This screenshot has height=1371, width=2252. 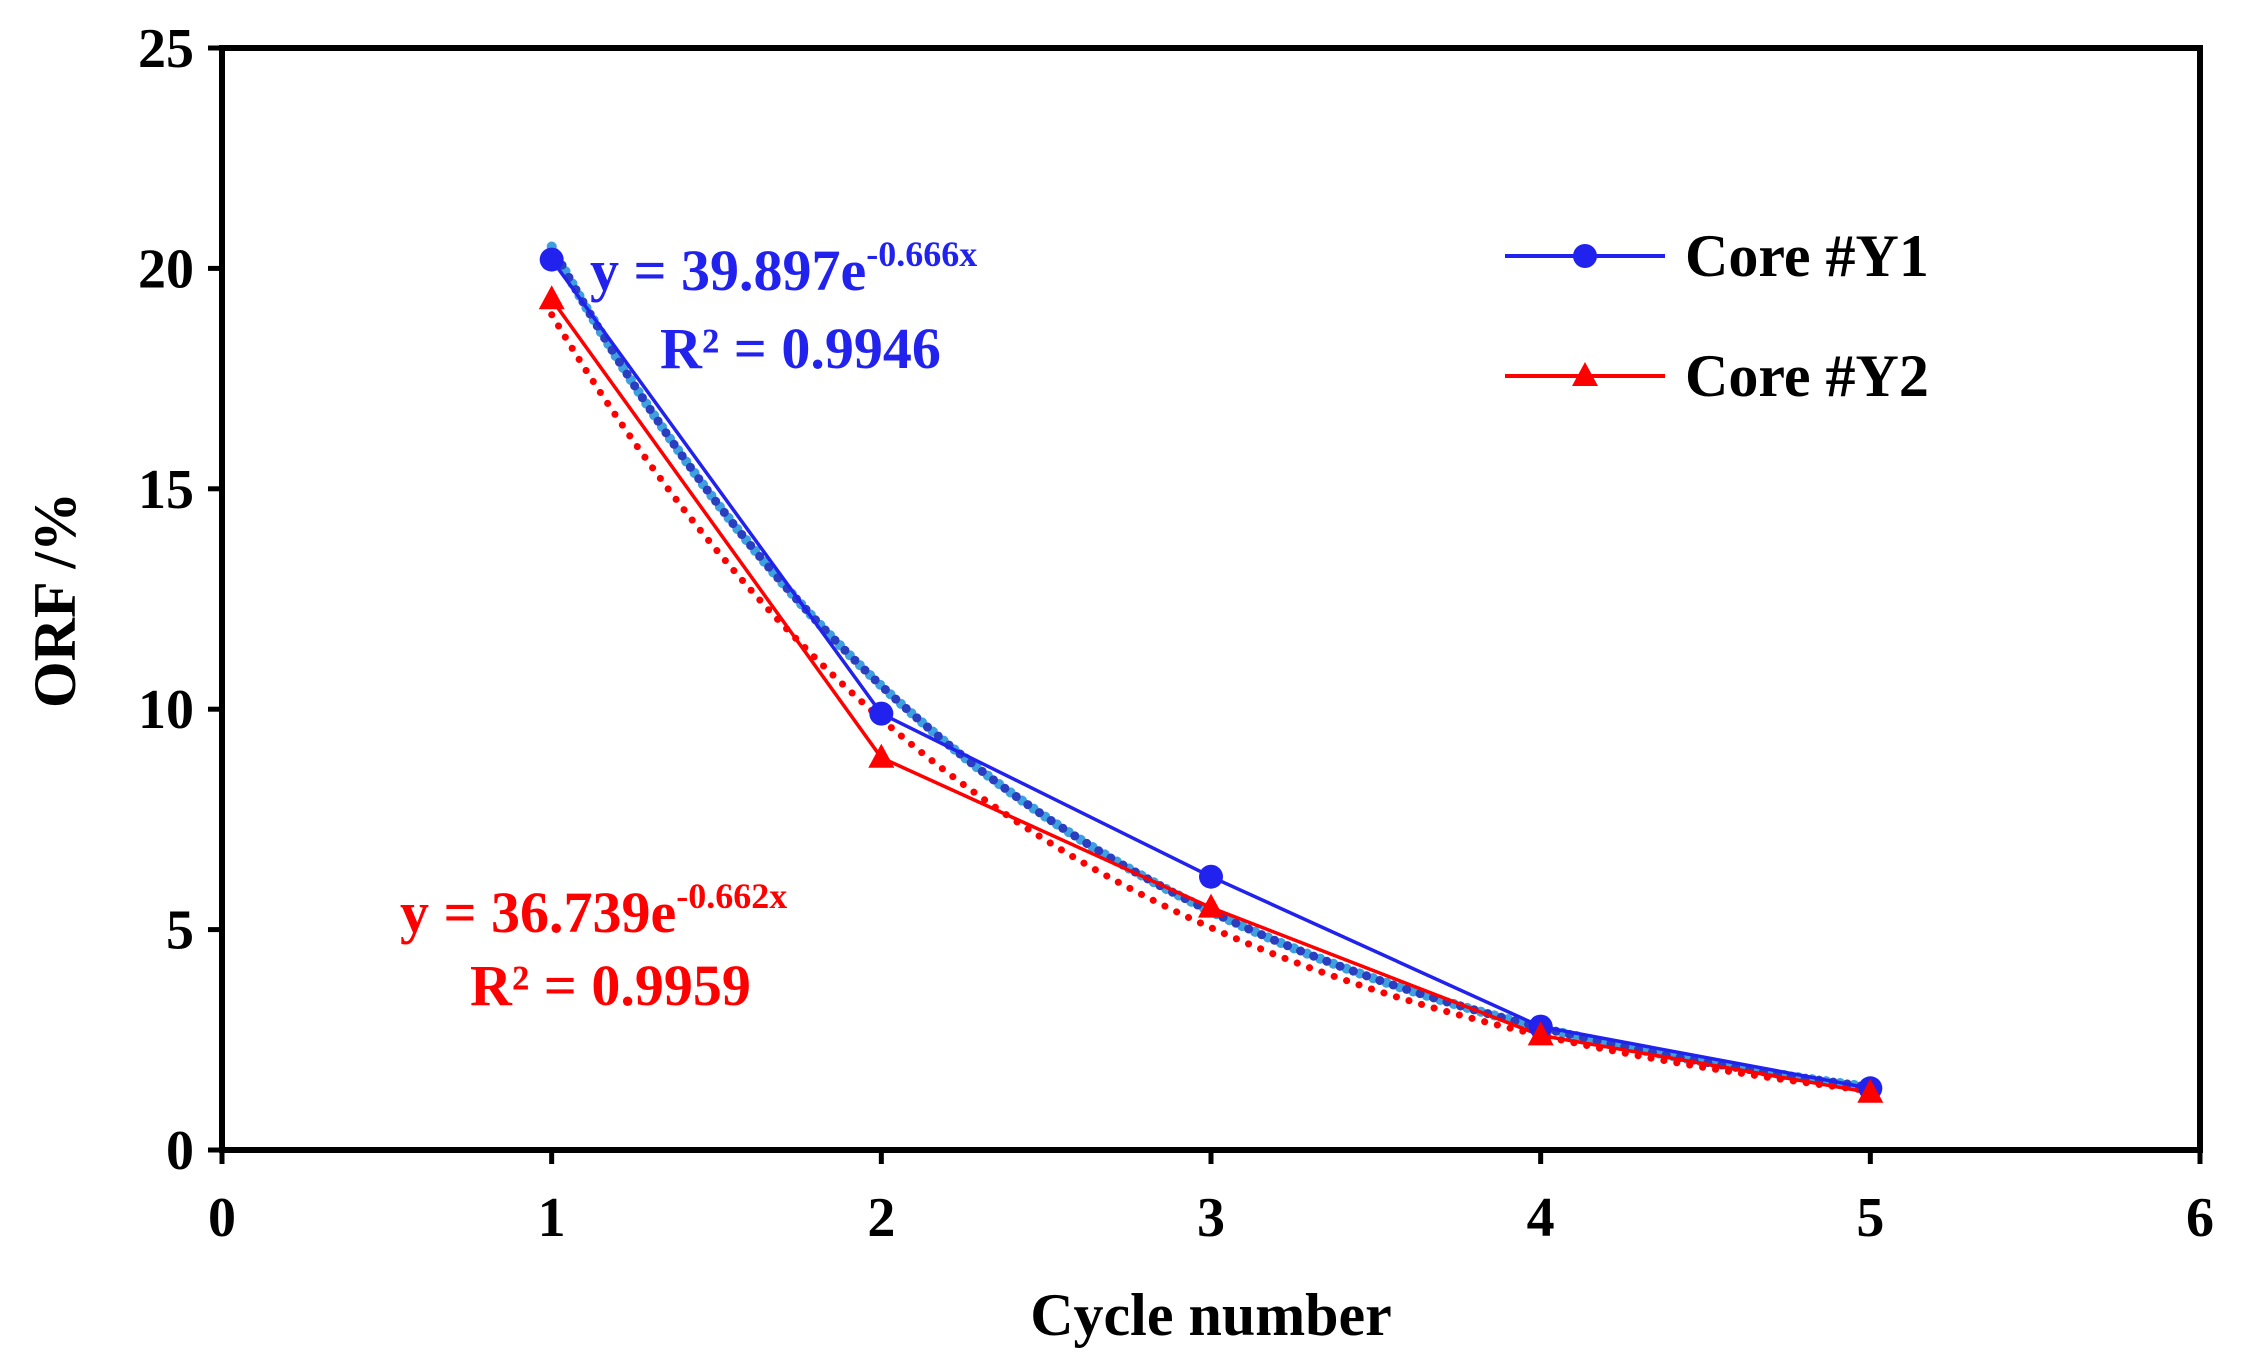 What do you see at coordinates (222, 1218) in the screenshot?
I see `x-tick-label-0: 0` at bounding box center [222, 1218].